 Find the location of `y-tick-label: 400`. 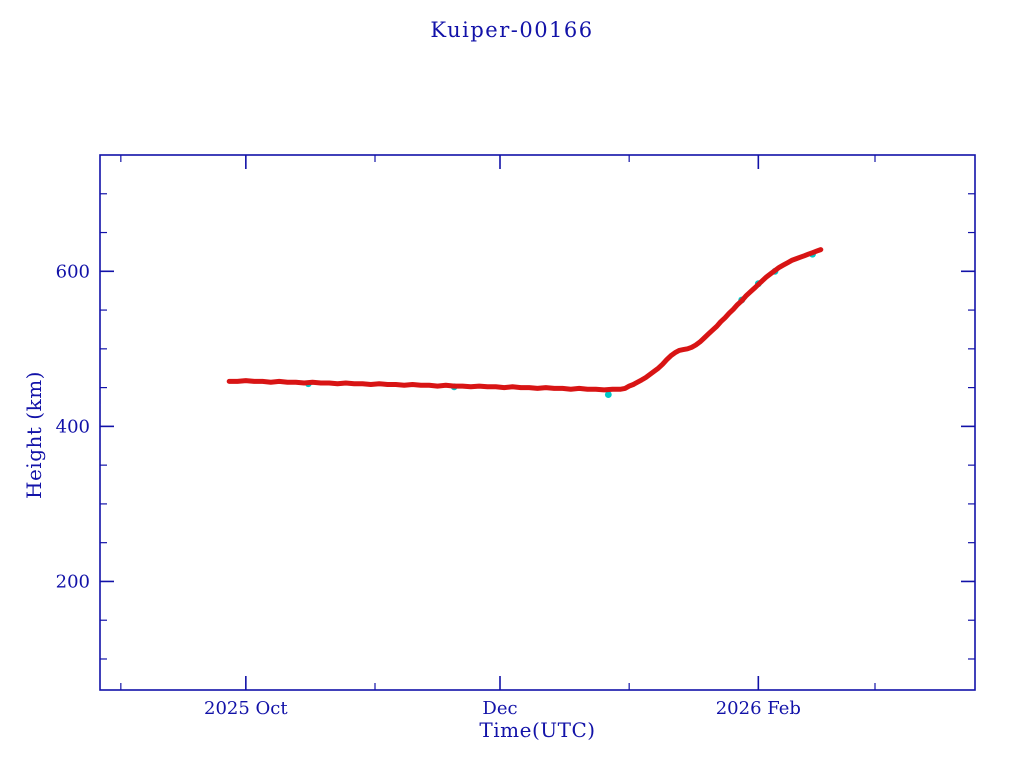

y-tick-label: 400 is located at coordinates (73, 426).